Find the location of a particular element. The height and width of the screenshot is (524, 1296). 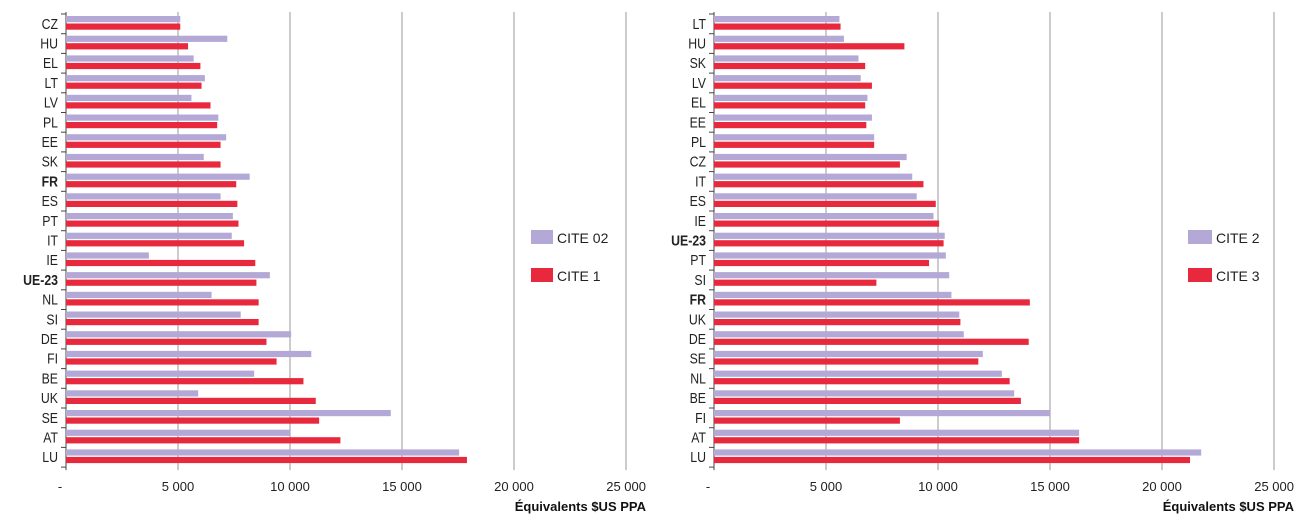

x-tick-label: 20 000 is located at coordinates (1162, 486).